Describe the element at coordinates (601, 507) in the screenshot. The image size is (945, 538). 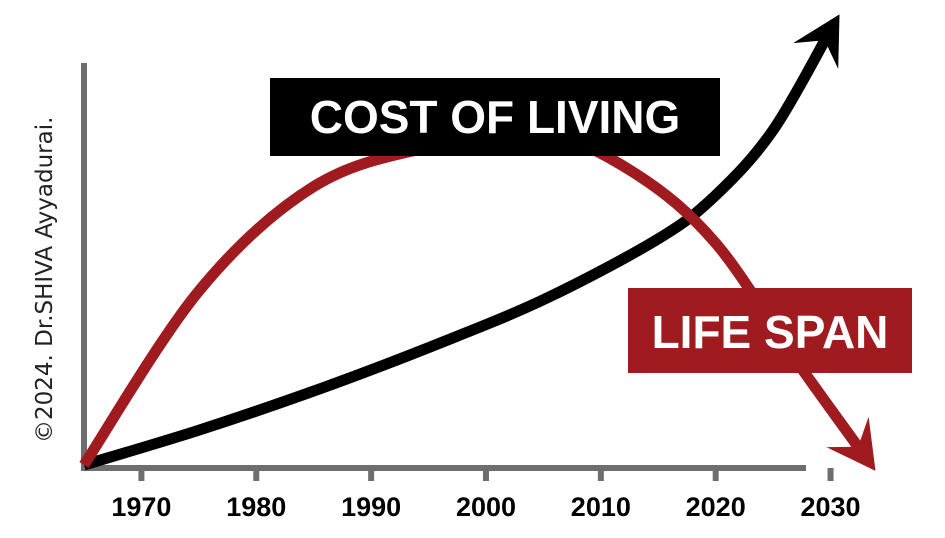
I see `x-tick-label-2010: 2010` at that location.